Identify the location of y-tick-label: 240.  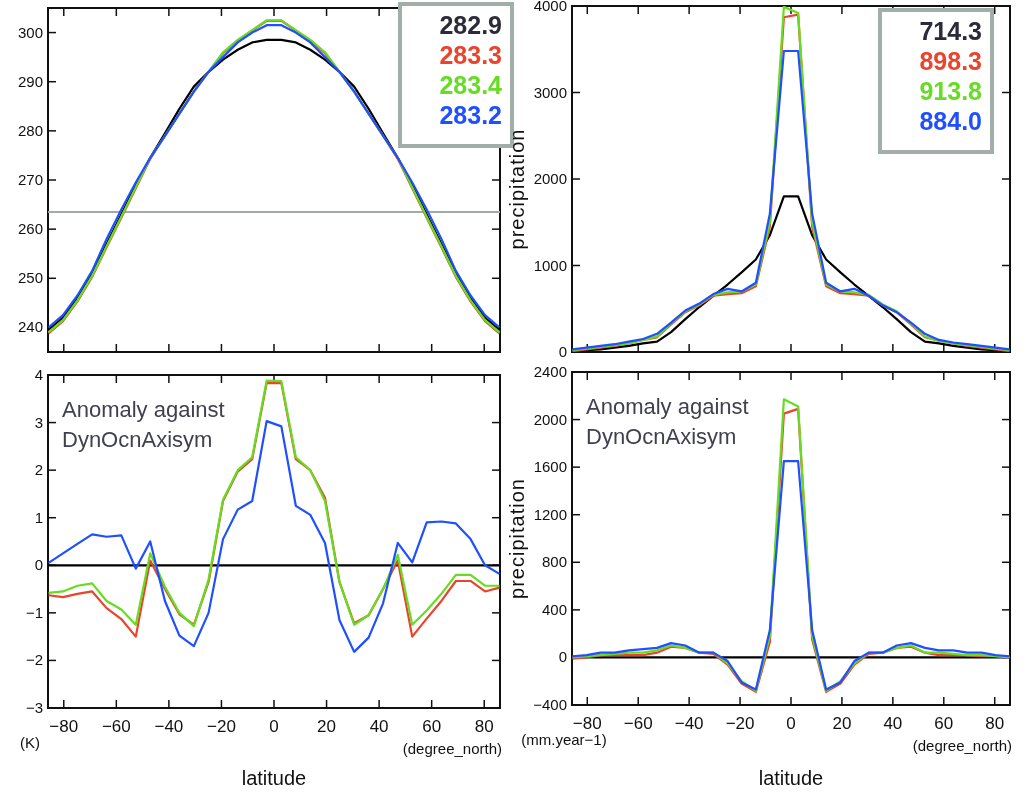
(30, 327).